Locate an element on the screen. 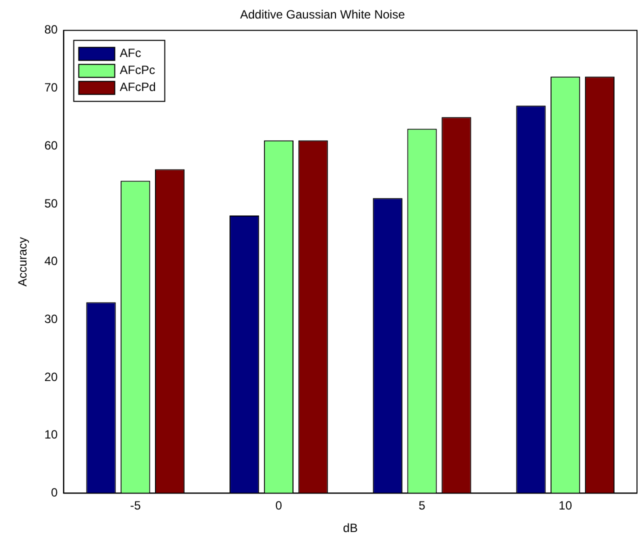 The width and height of the screenshot is (641, 538). y-tick-label: 40 is located at coordinates (51, 261).